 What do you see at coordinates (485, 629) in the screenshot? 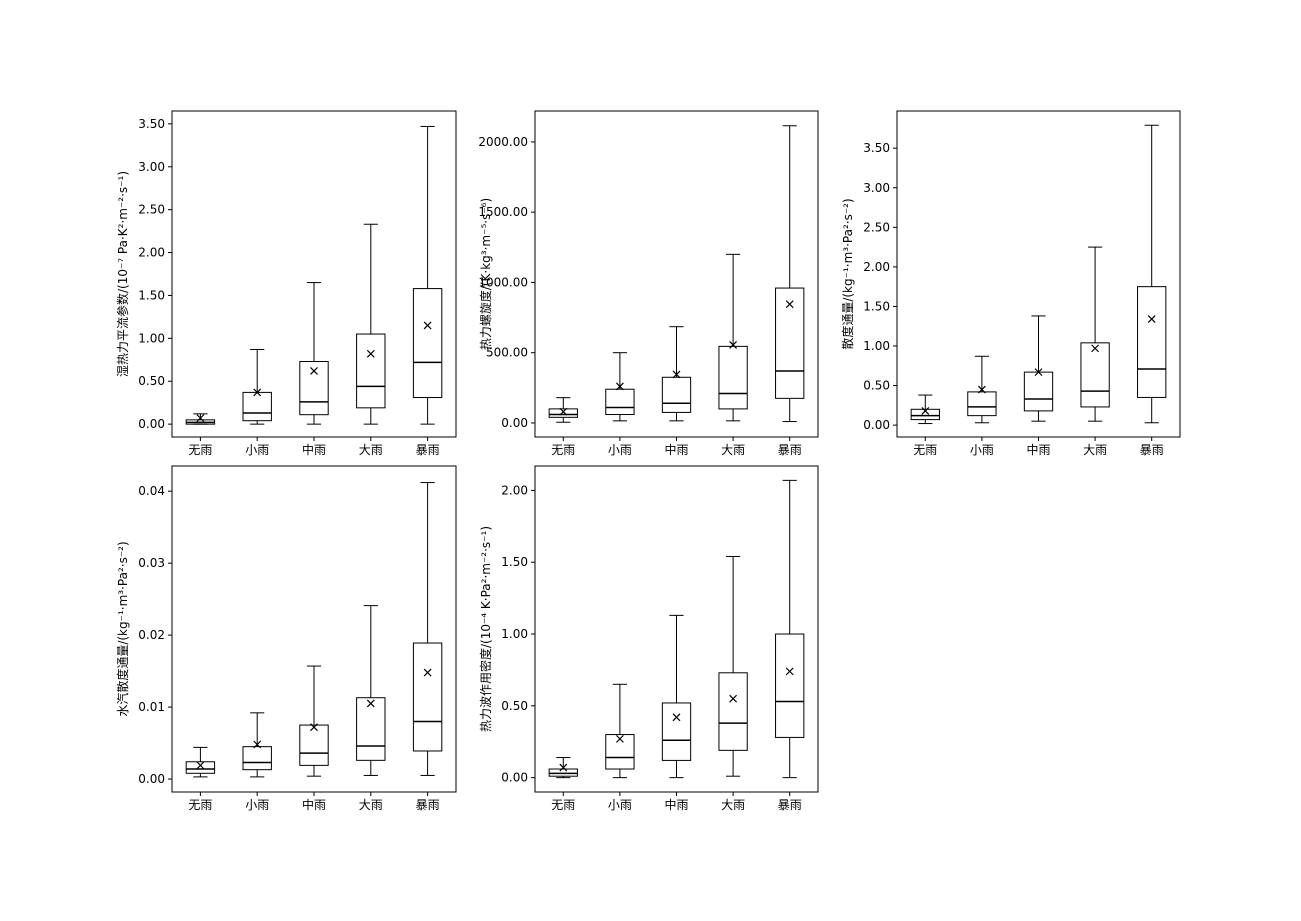
I see `y-axis-label: 热力波作用密度/(10⁻⁴ K·Pa²·m⁻²·s⁻¹)` at bounding box center [485, 629].